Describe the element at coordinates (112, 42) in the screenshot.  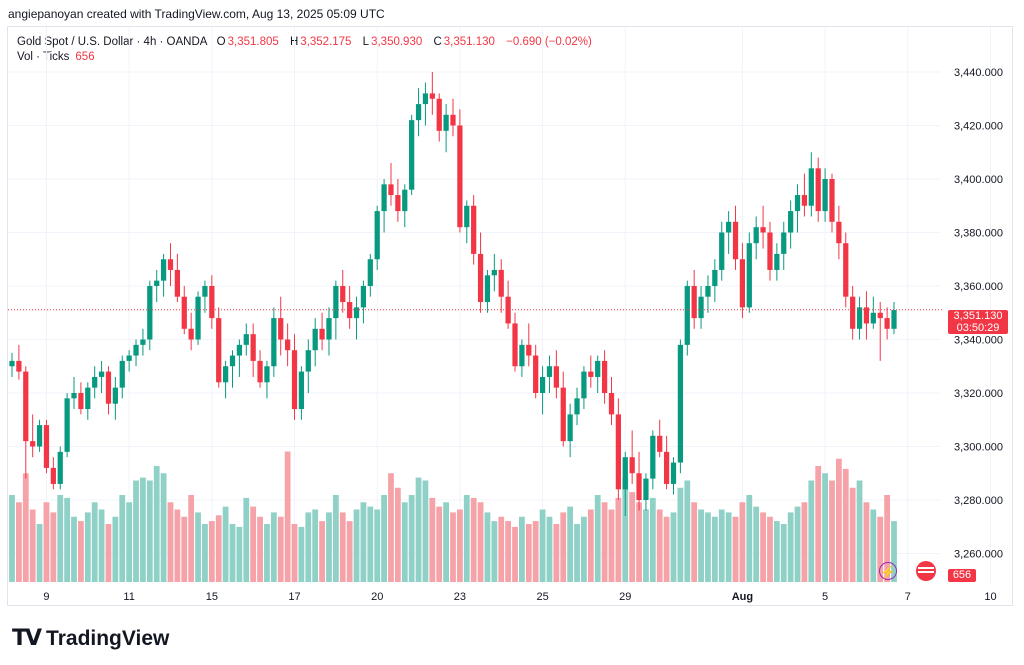
I see `symbol-title: Gold Spot / U.S. Dollar · 4h · OANDA` at that location.